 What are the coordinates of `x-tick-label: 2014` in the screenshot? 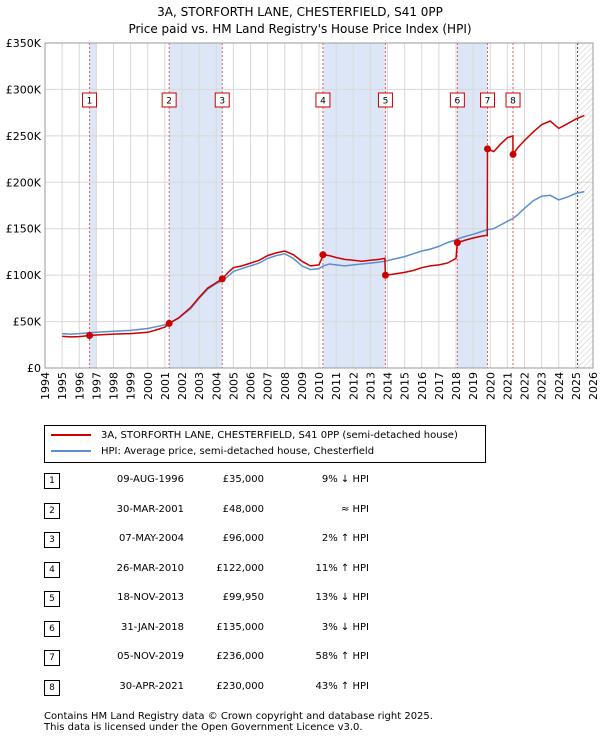 It's located at (388, 386).